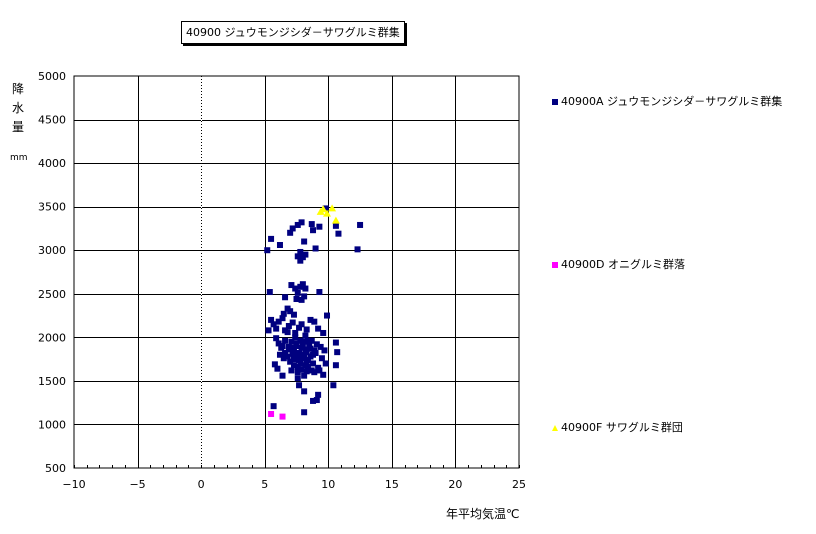 The image size is (816, 534). Describe the element at coordinates (328, 484) in the screenshot. I see `x-tick-label: 10` at that location.